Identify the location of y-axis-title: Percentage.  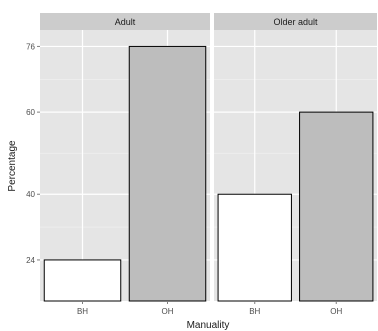
(12, 166).